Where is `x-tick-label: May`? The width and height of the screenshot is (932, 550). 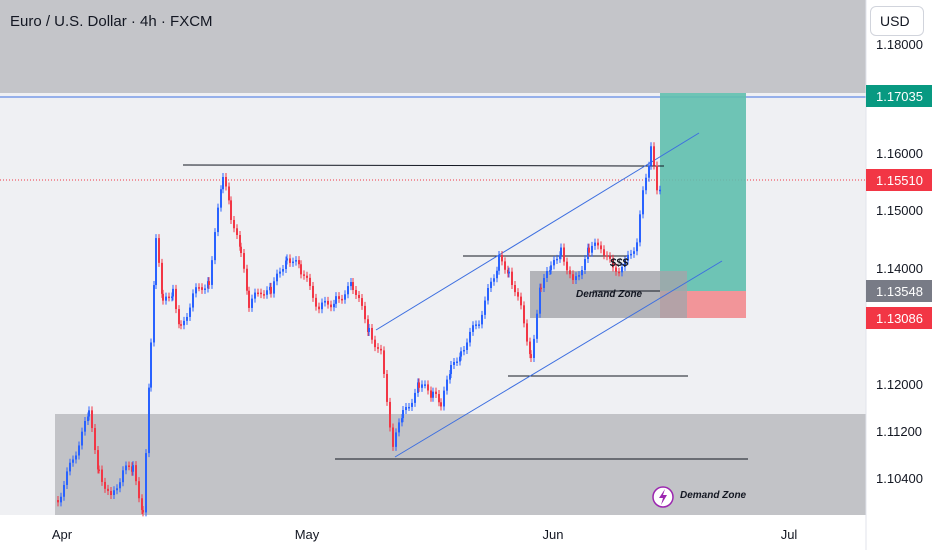
x-tick-label: May is located at coordinates (307, 534).